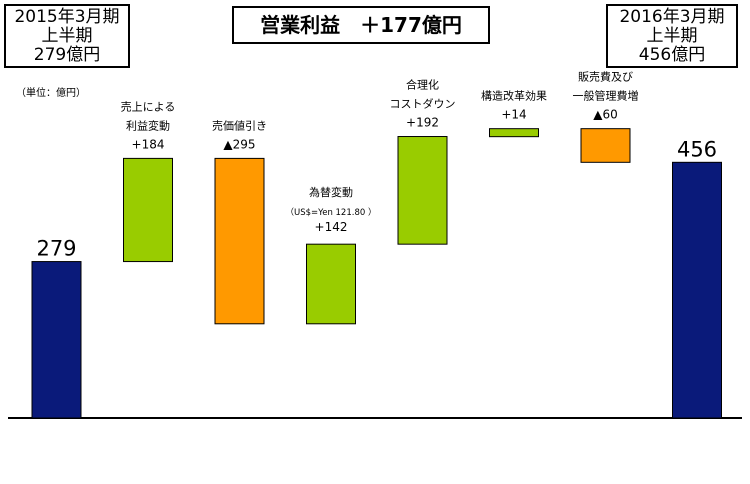 The width and height of the screenshot is (750, 484). I want to click on data-label-6: +14, so click(513, 115).